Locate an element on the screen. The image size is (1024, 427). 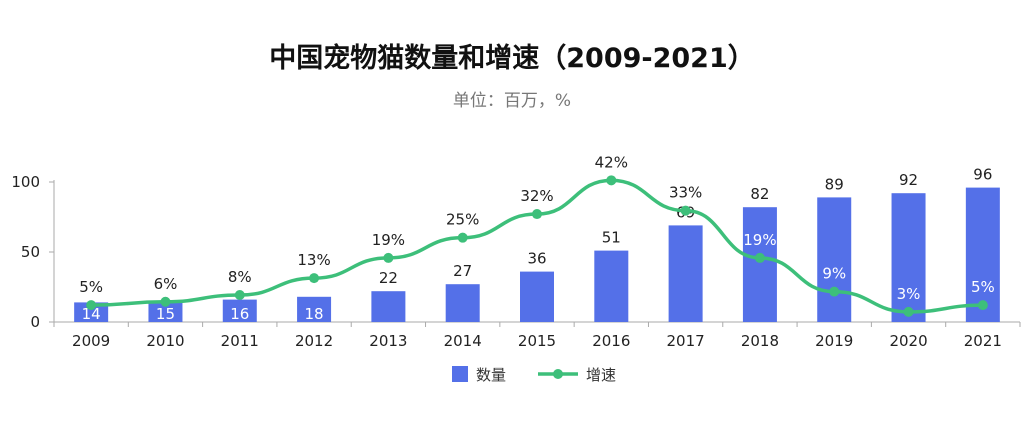
x-tick-label: 2020 is located at coordinates (908, 341).